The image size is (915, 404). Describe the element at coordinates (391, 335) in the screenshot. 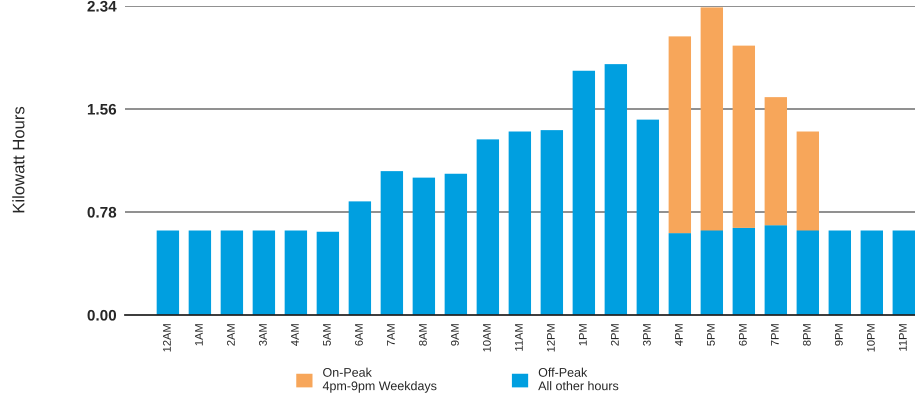

I see `x-tick-label: 7AM` at that location.